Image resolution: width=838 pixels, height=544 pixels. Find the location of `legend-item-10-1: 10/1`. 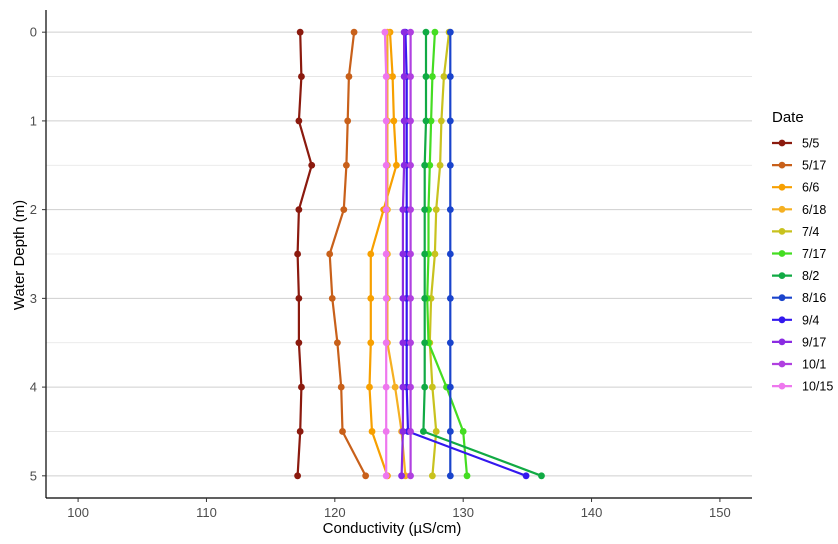

legend-item-10-1: 10/1 is located at coordinates (799, 365).